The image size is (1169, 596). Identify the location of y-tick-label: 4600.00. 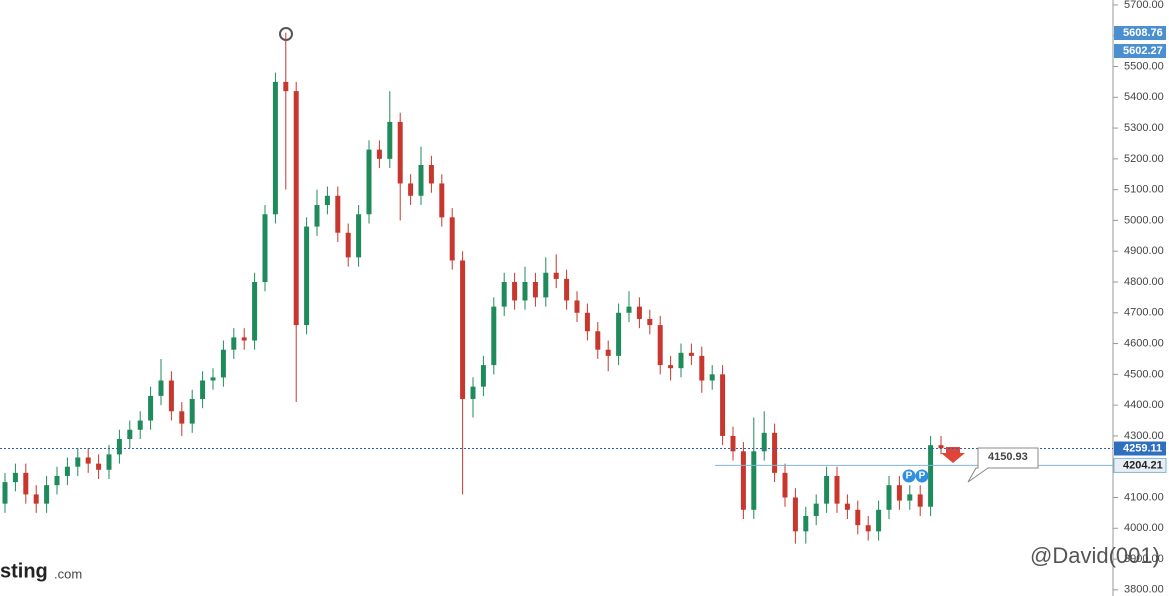
(1144, 343).